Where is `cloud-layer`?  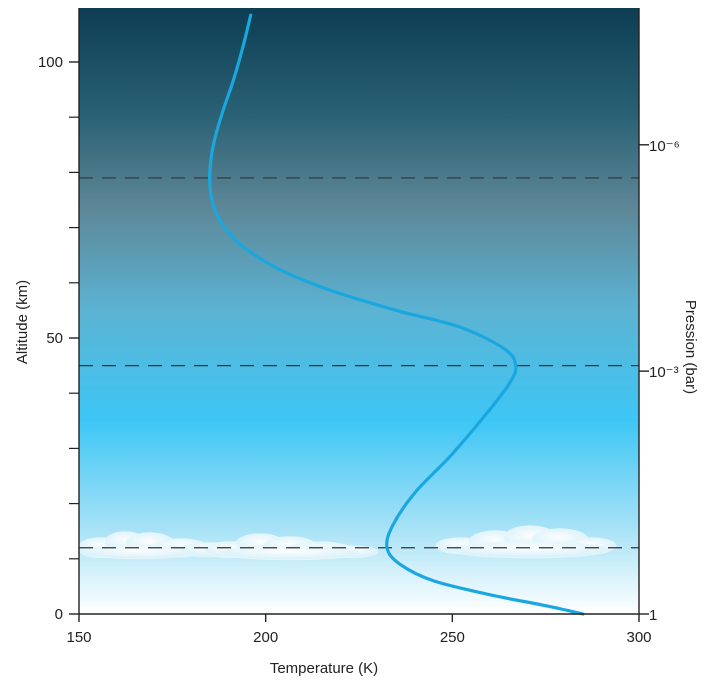
cloud-layer is located at coordinates (347, 543).